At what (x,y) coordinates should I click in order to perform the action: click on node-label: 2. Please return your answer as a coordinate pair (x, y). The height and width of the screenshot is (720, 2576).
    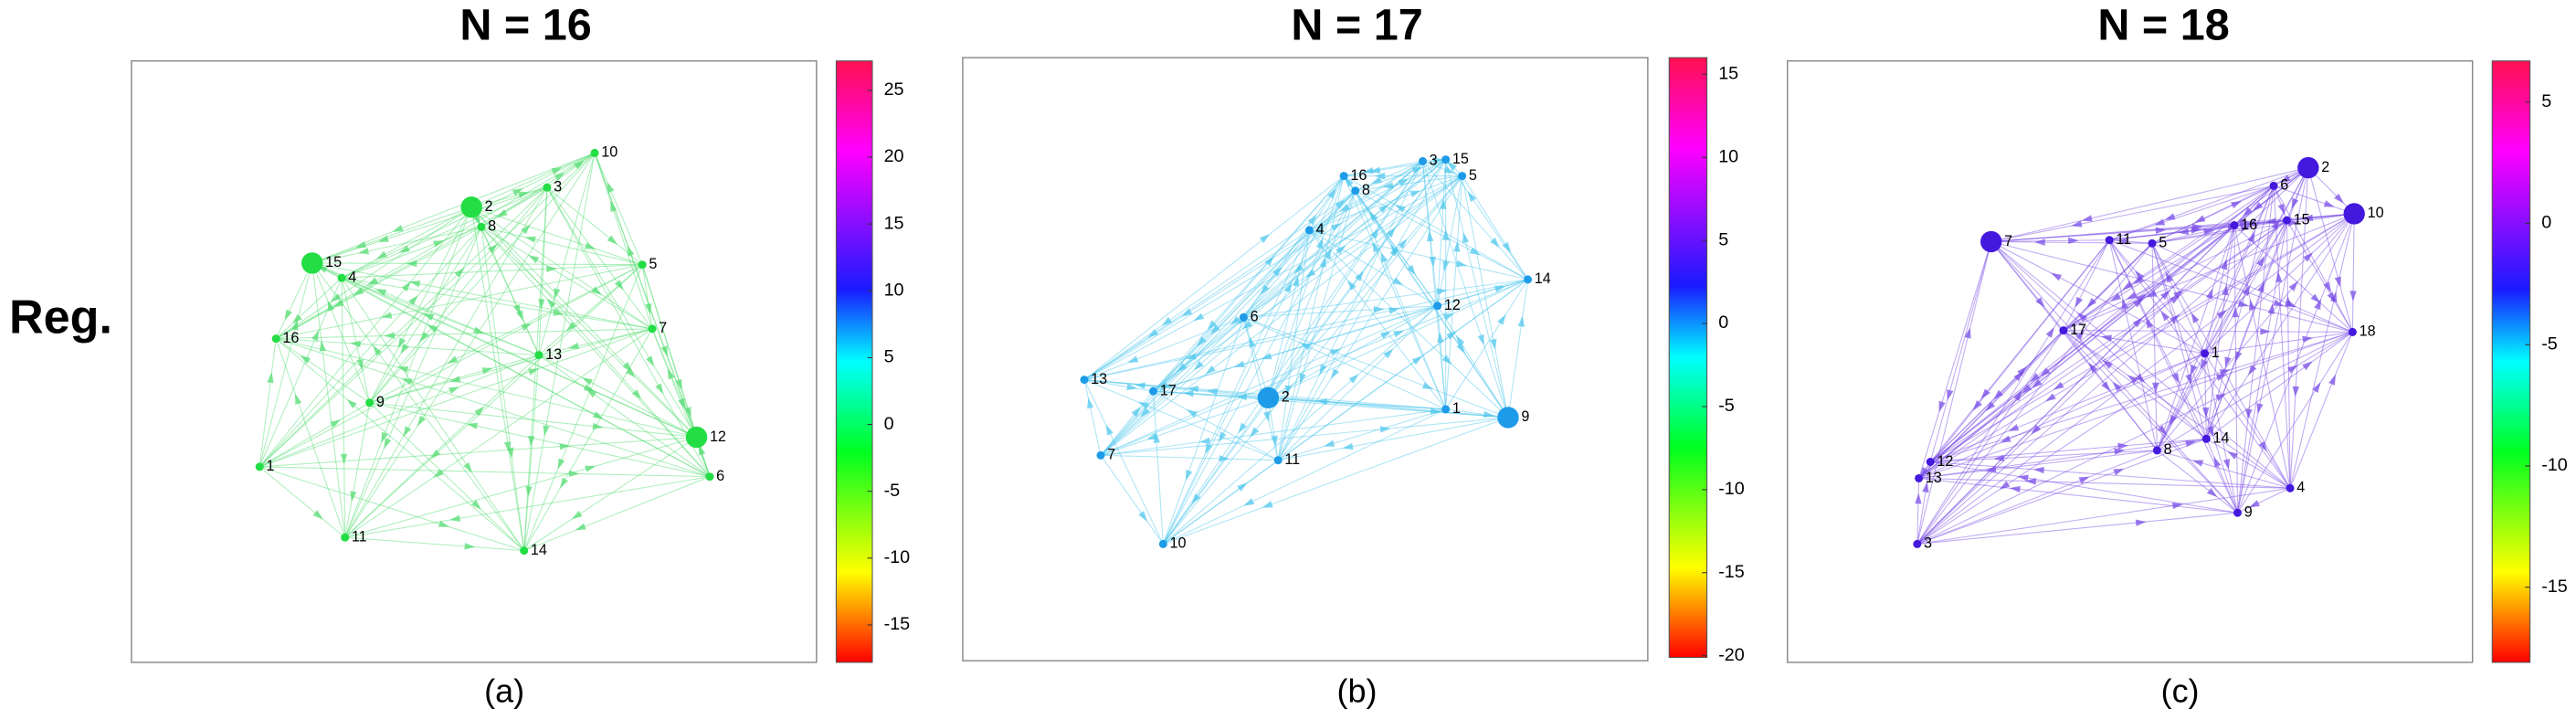
    Looking at the image, I should click on (489, 206).